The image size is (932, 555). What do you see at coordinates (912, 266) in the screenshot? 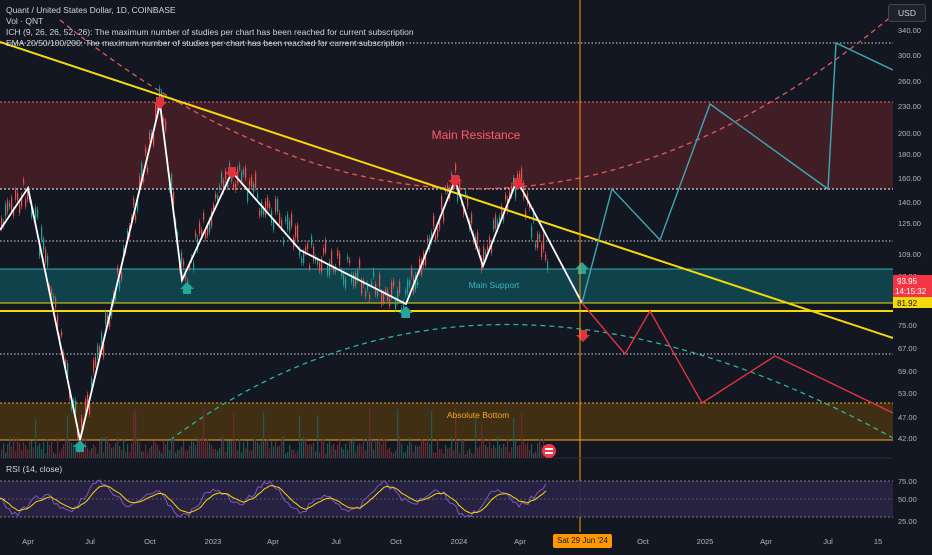
I see `price-axis` at bounding box center [912, 266].